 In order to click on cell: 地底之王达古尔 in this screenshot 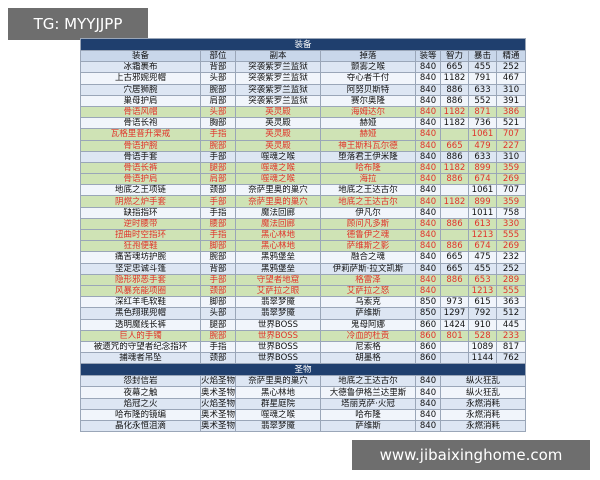, I will do `click(368, 381)`.